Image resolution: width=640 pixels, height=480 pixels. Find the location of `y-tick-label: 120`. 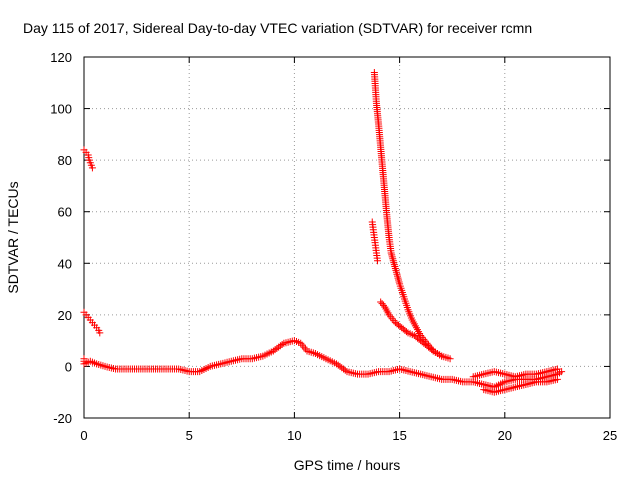

y-tick-label: 120 is located at coordinates (61, 57).